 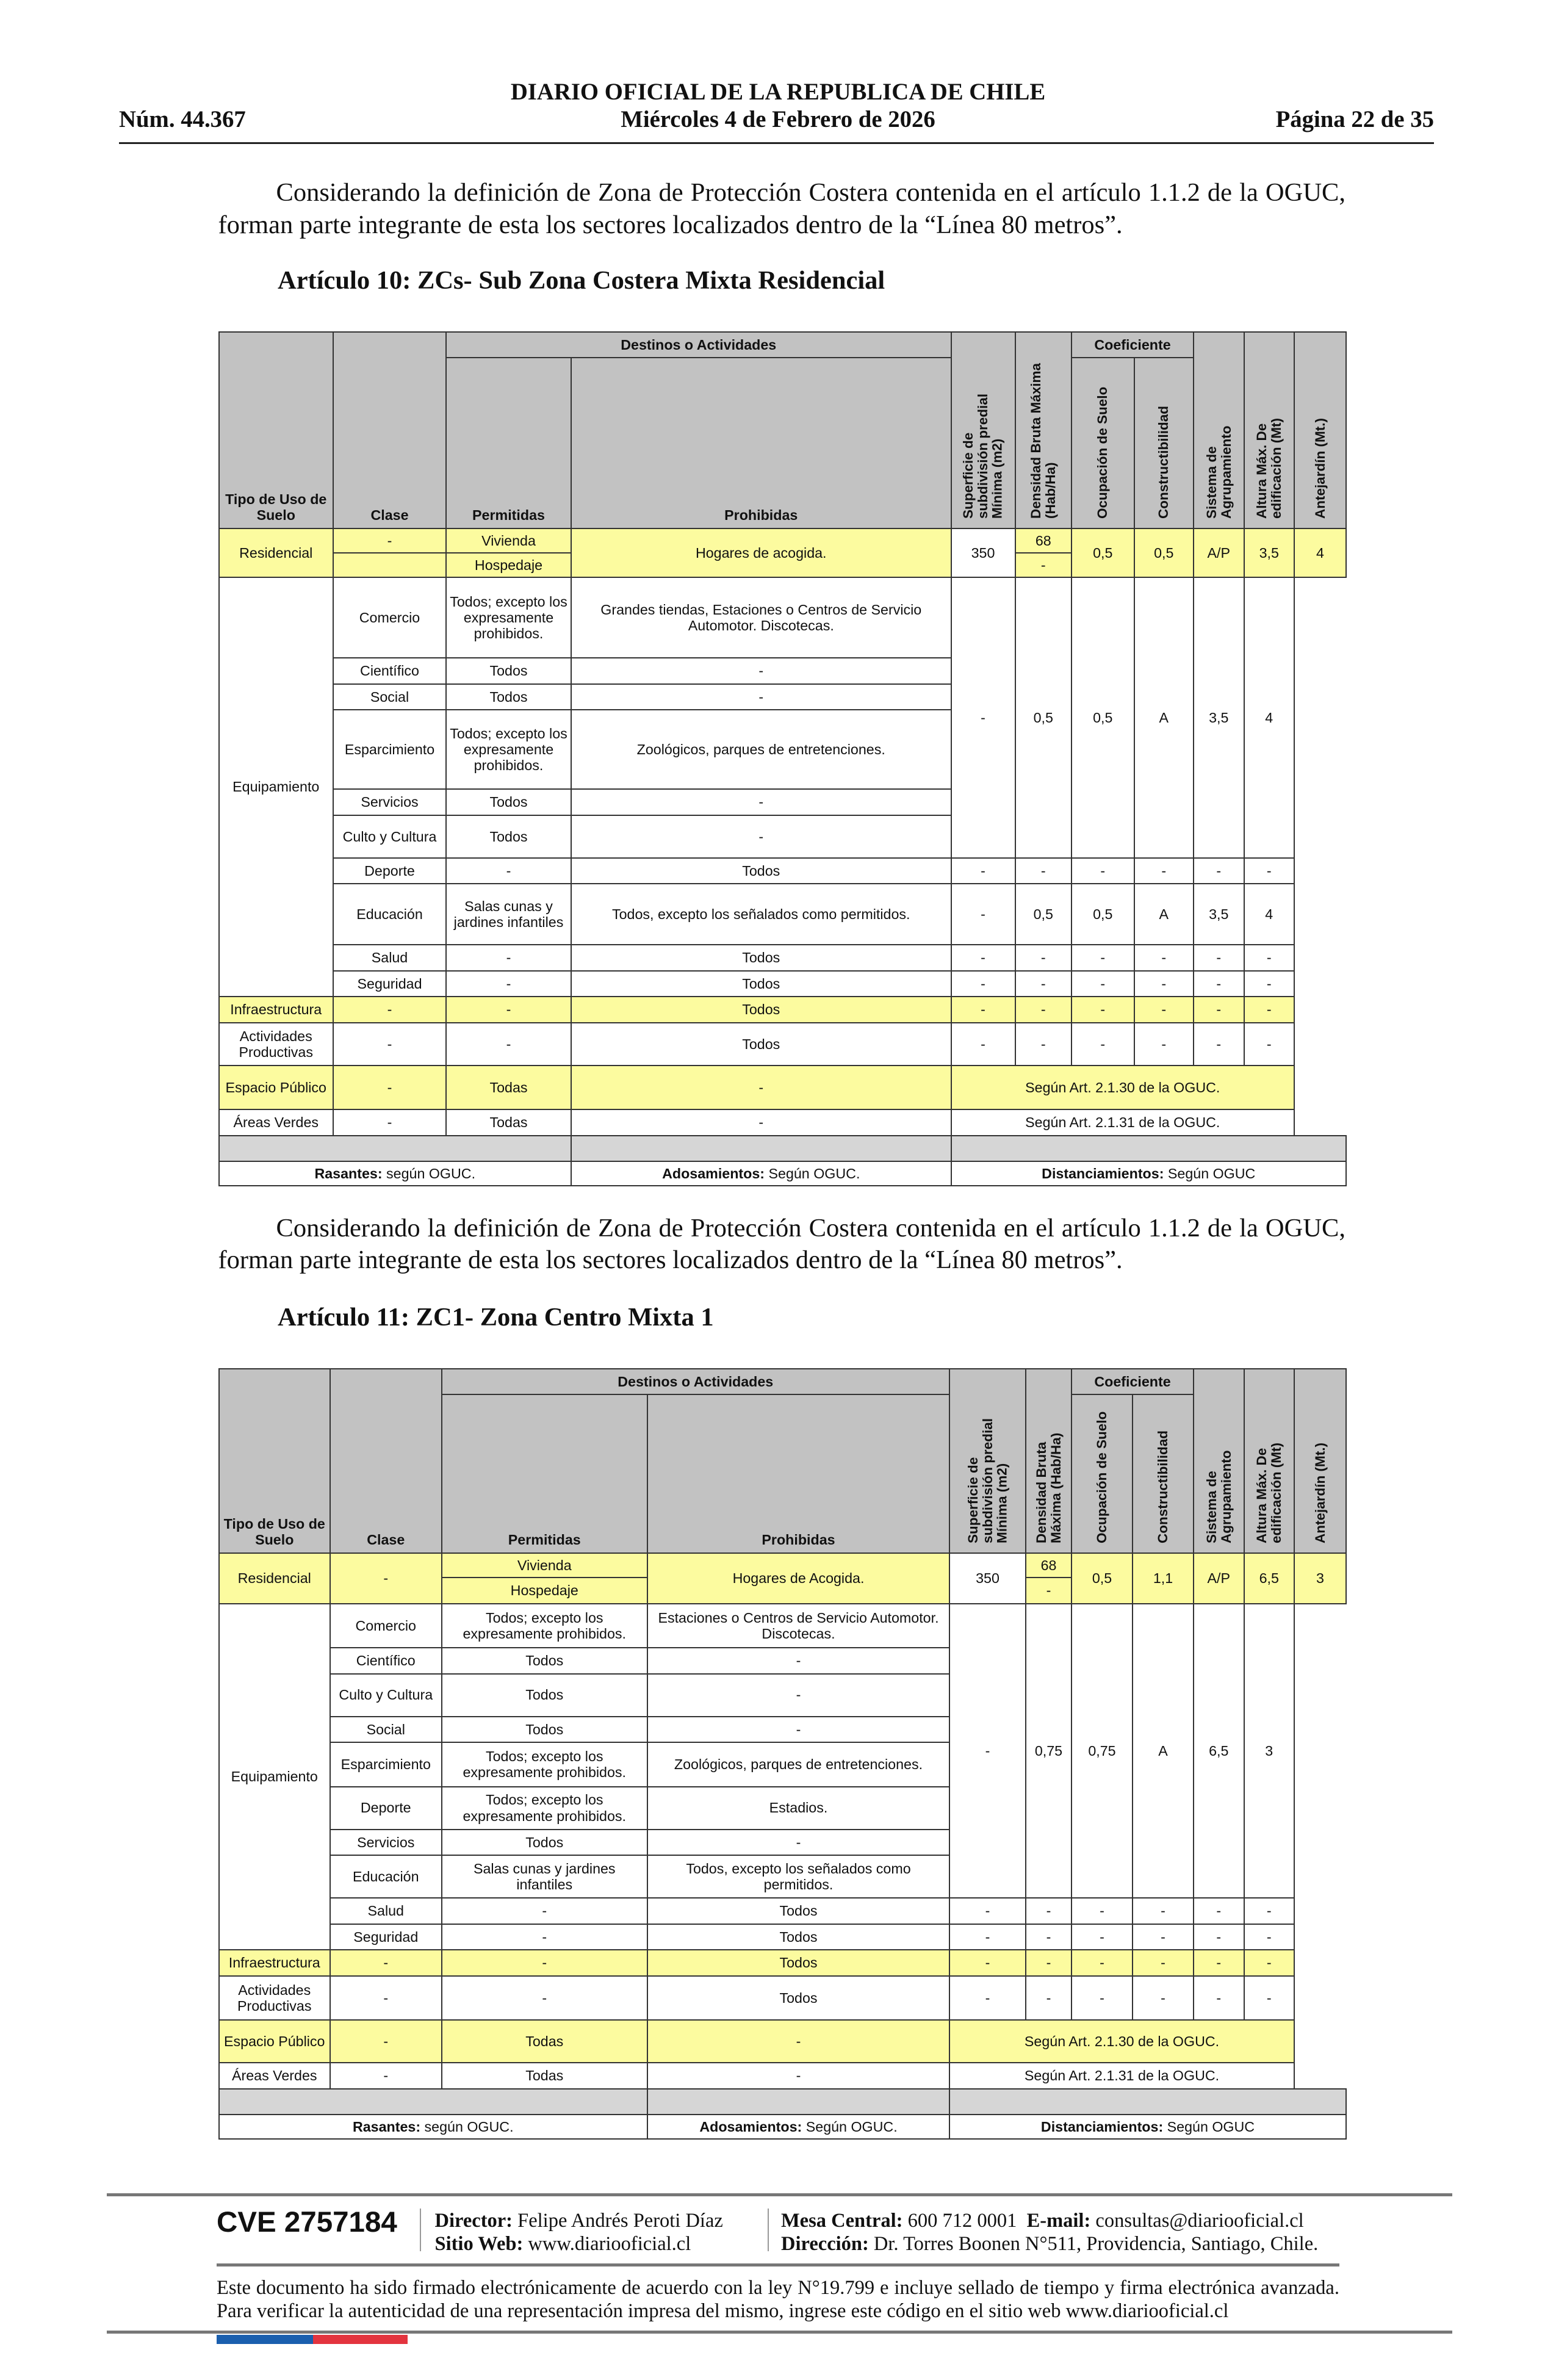 I want to click on cell-clase: Deporte, so click(x=386, y=1808).